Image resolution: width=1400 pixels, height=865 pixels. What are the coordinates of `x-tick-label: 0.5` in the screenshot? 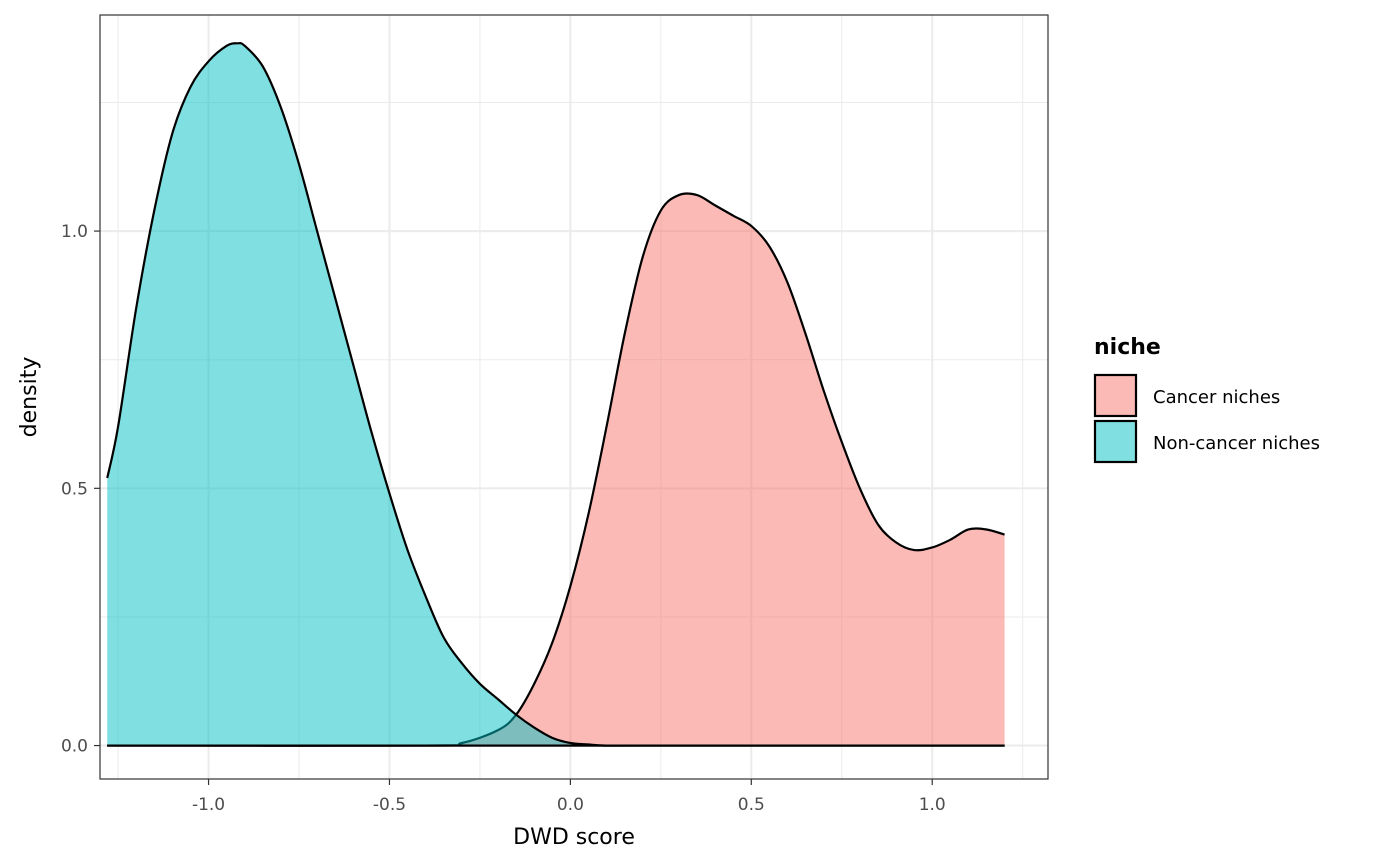 It's located at (751, 805).